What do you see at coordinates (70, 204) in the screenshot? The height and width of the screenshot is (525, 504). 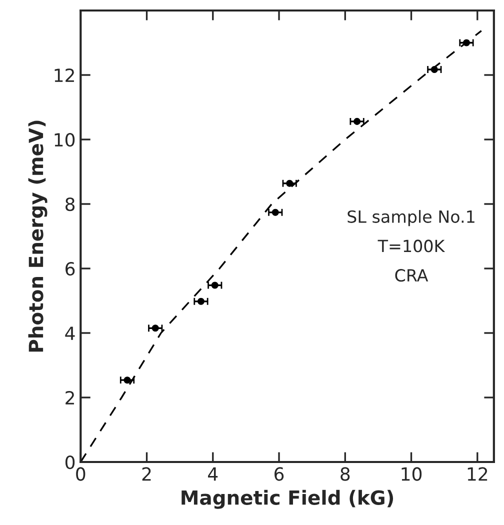 I see `y-tick-label: 8` at bounding box center [70, 204].